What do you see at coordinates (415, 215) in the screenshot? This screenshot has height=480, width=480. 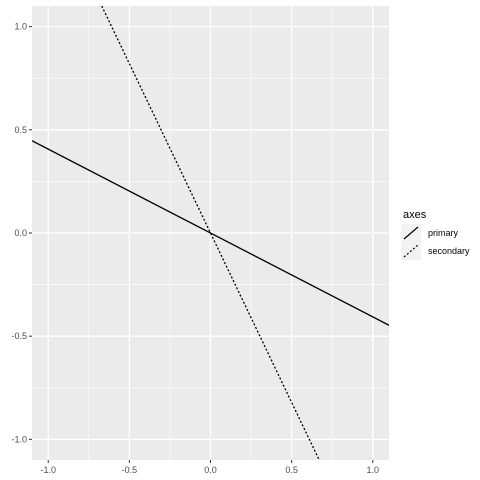 I see `legend-title: axes` at bounding box center [415, 215].